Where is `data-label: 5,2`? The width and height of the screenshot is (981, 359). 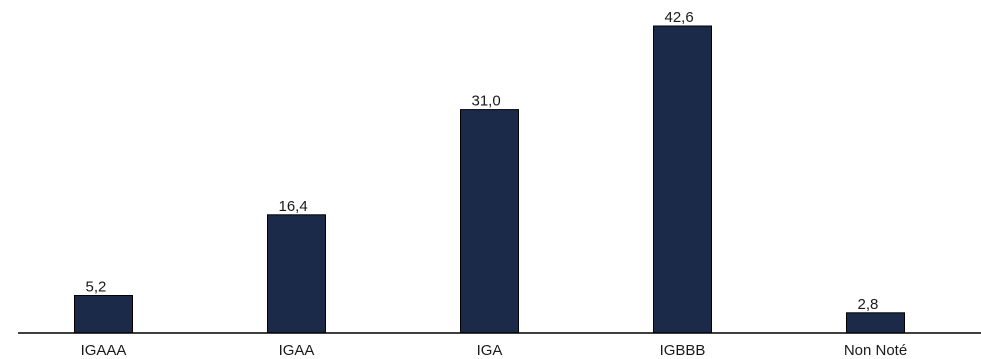 data-label: 5,2 is located at coordinates (96, 287).